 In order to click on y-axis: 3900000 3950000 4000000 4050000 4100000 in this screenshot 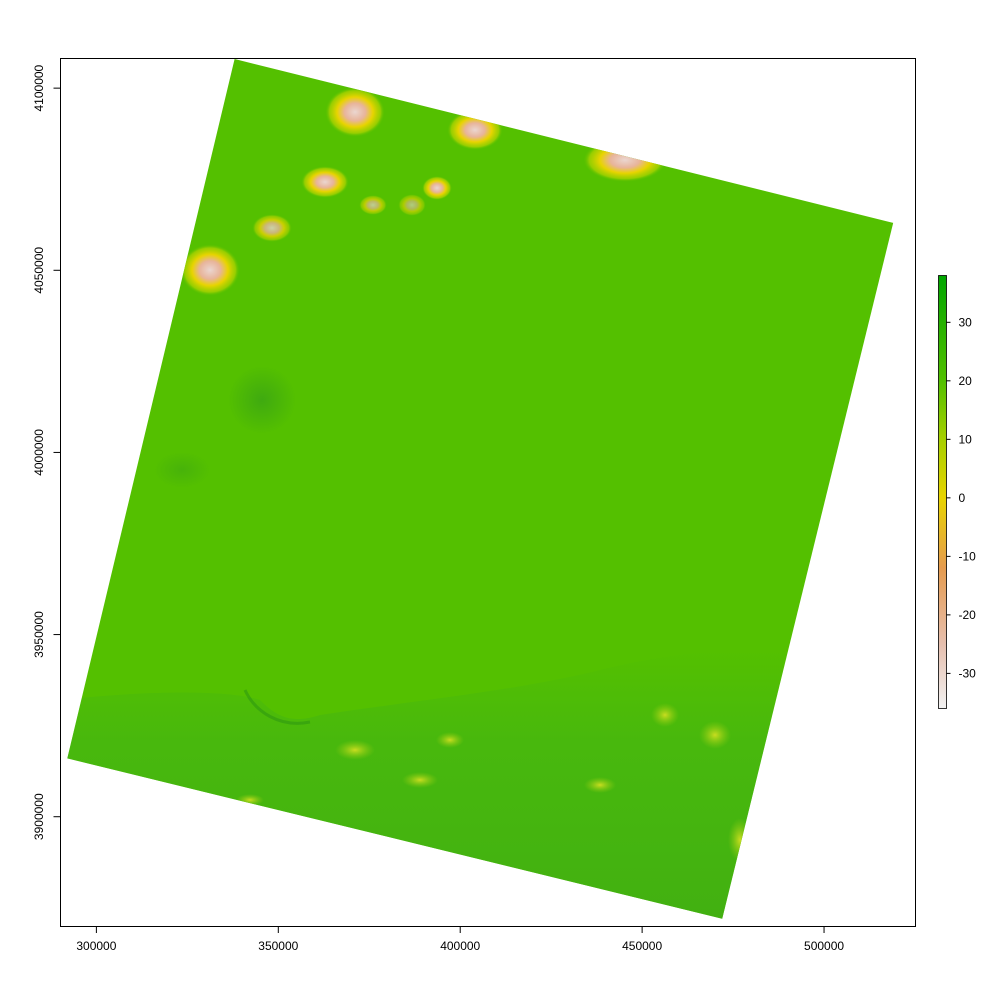, I will do `click(46, 452)`.